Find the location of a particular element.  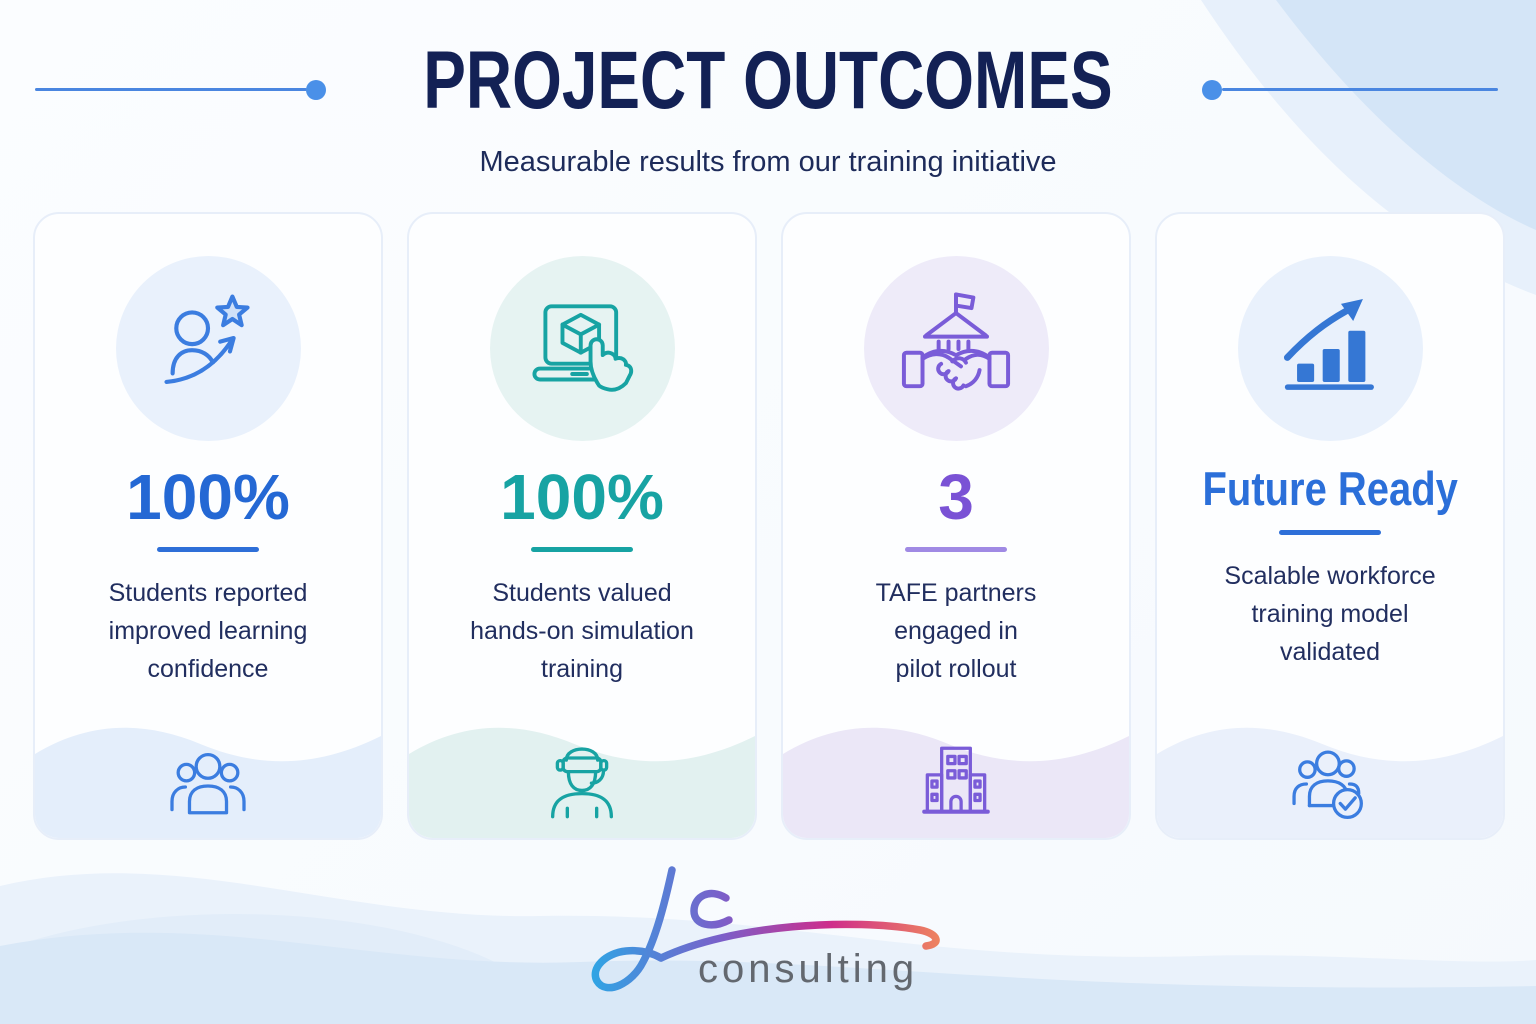

people-group-icon is located at coordinates (208, 786).